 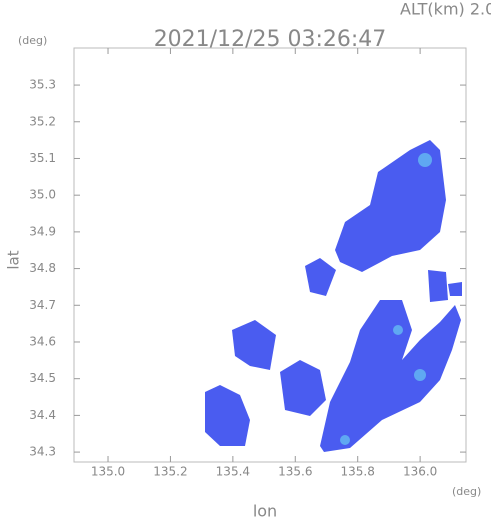 I want to click on x-tick-label: 136.0, so click(x=420, y=472).